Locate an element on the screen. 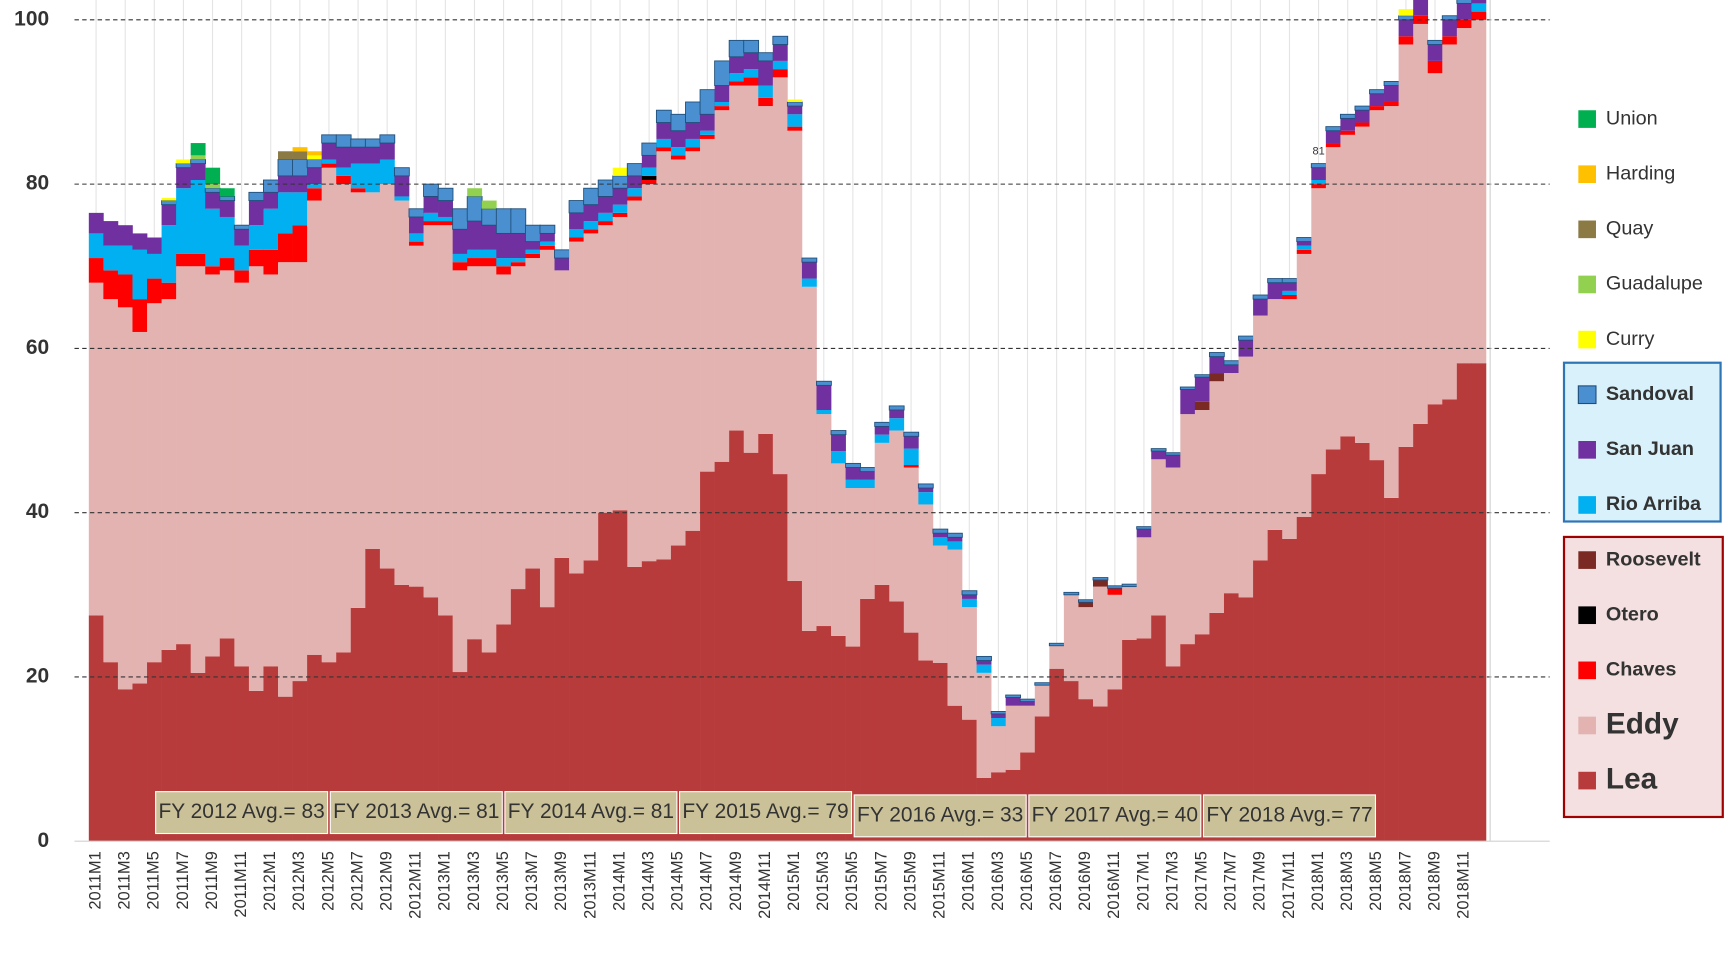 This screenshot has width=1730, height=957. x-tick-label: 2013M11 is located at coordinates (589, 885).